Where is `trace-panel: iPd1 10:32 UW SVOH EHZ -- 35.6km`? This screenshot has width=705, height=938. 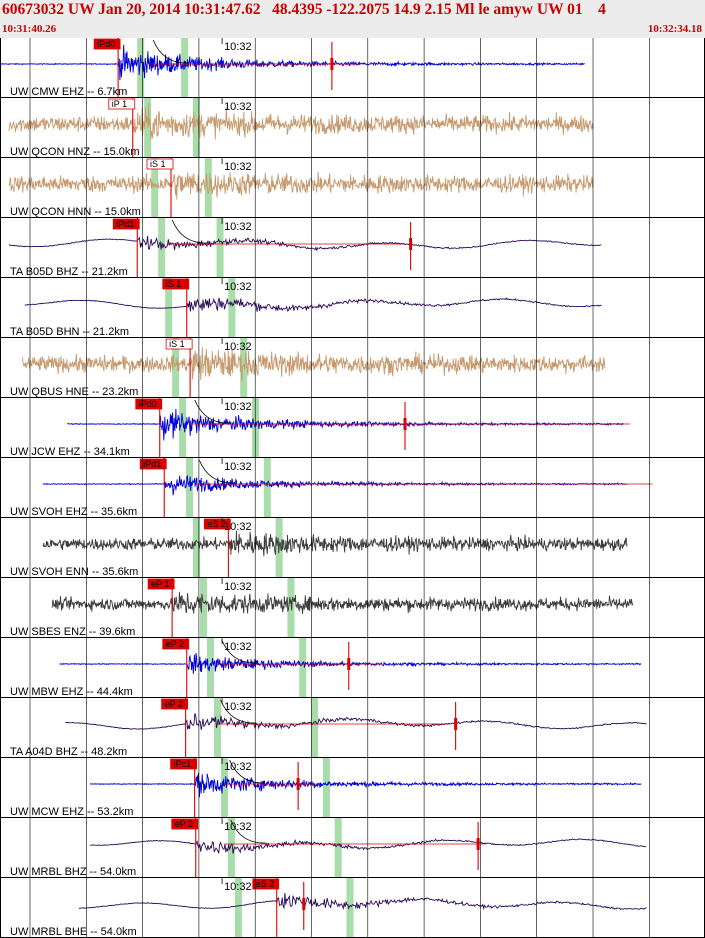
trace-panel: iPd1 10:32 UW SVOH EHZ -- 35.6km is located at coordinates (352, 488).